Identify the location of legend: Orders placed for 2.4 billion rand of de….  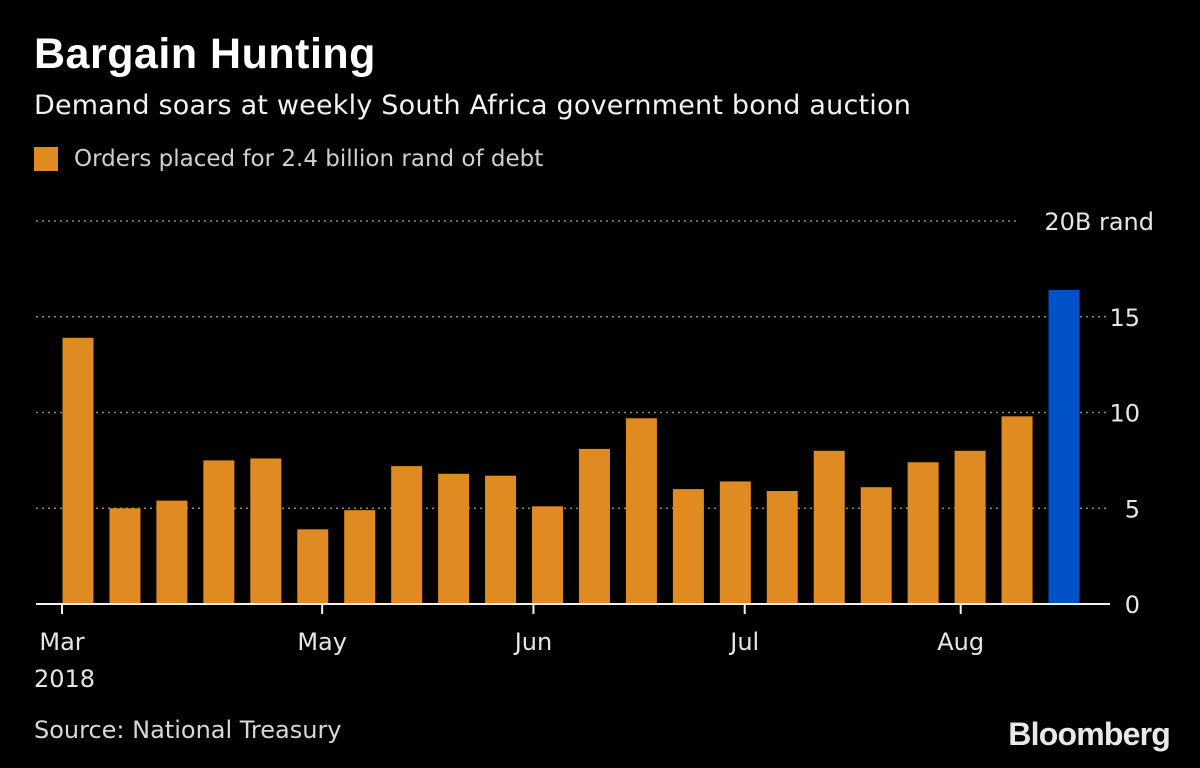
(288, 159).